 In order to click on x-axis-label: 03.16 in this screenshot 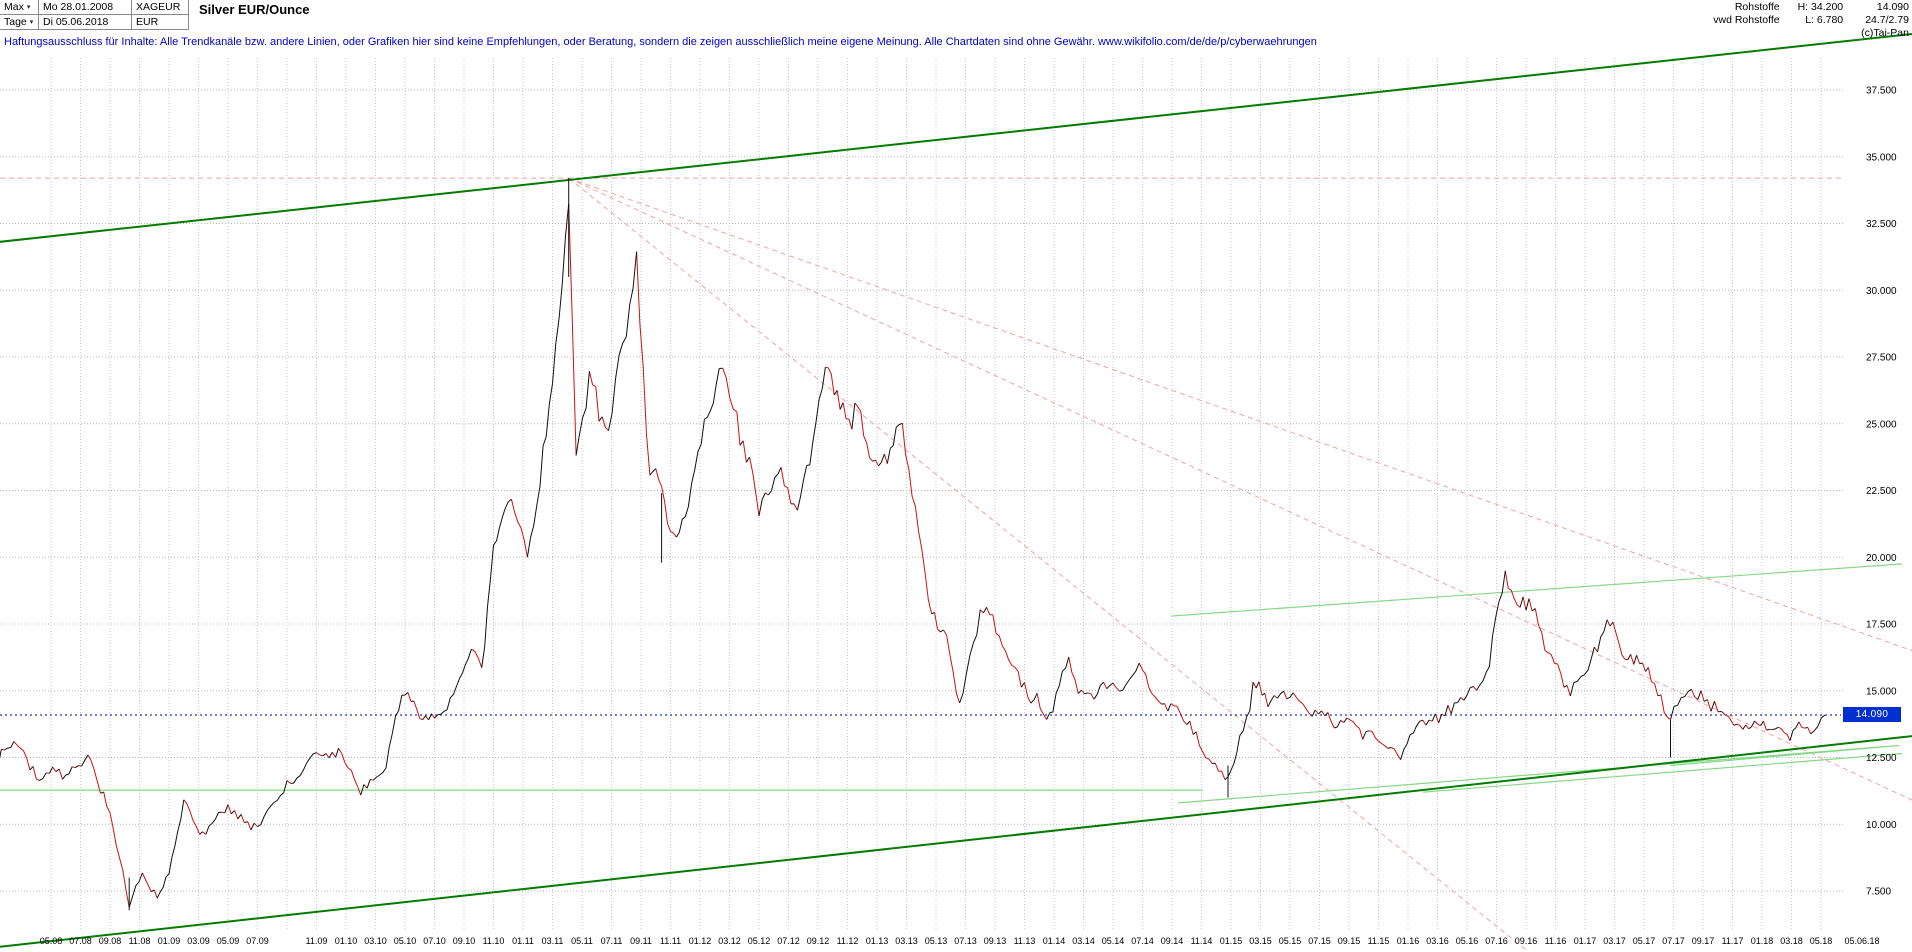, I will do `click(1437, 941)`.